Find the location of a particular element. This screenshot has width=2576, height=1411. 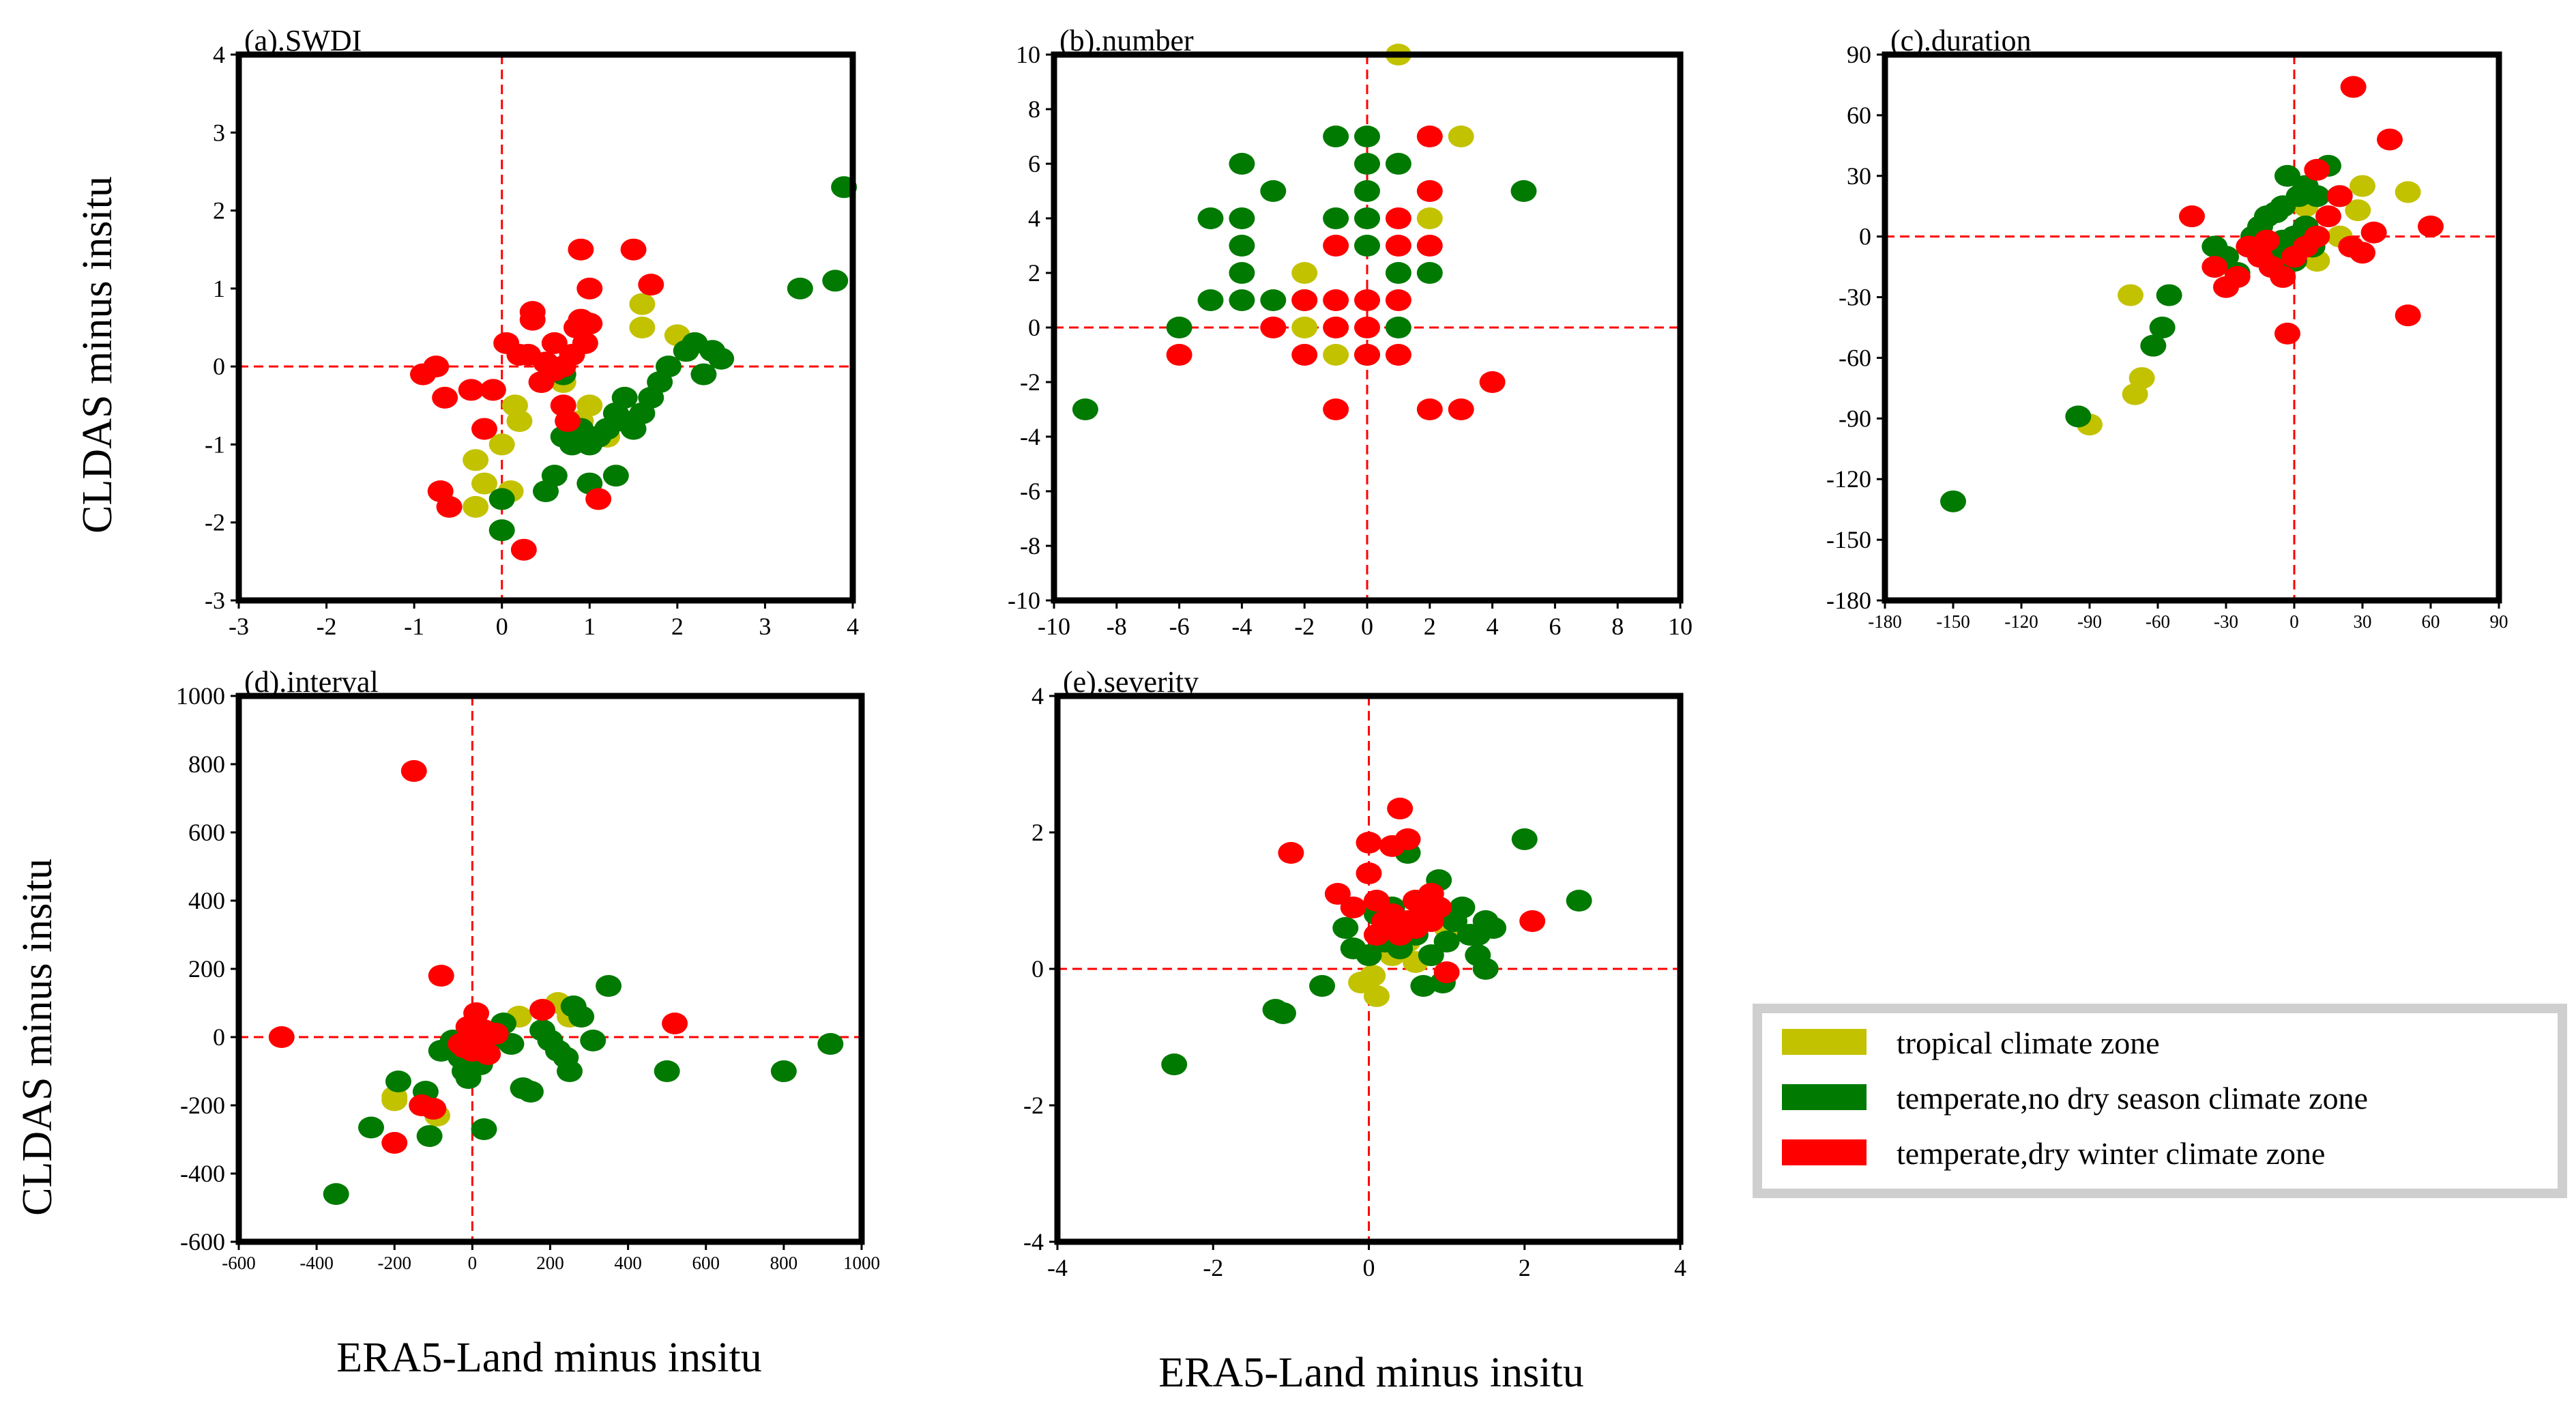

x-tick-label: 6 is located at coordinates (1555, 626).